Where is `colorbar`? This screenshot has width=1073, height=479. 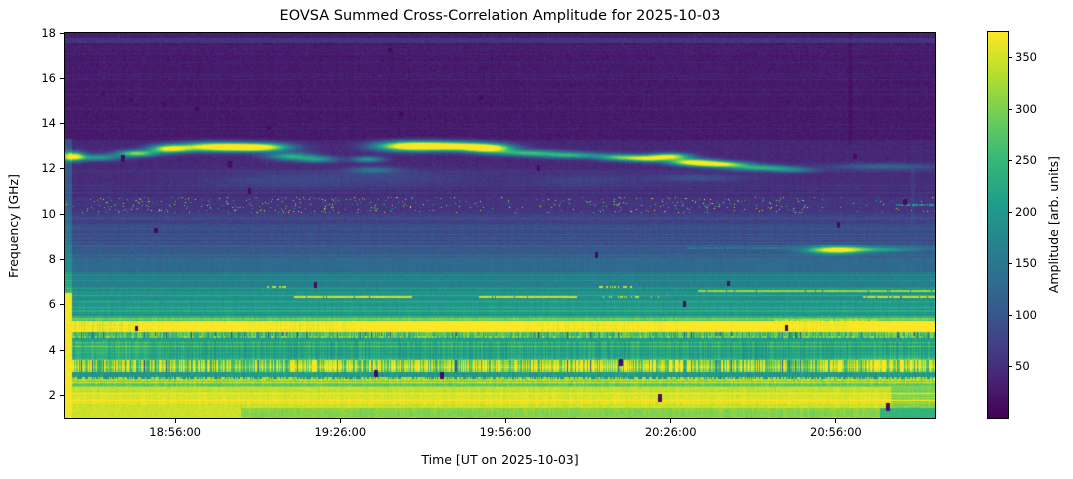
colorbar is located at coordinates (998, 225).